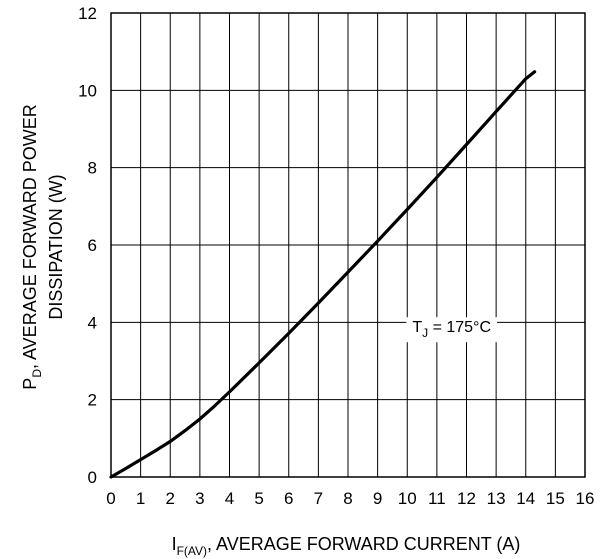 This screenshot has height=559, width=613. What do you see at coordinates (229, 498) in the screenshot?
I see `x-tick-label: 4` at bounding box center [229, 498].